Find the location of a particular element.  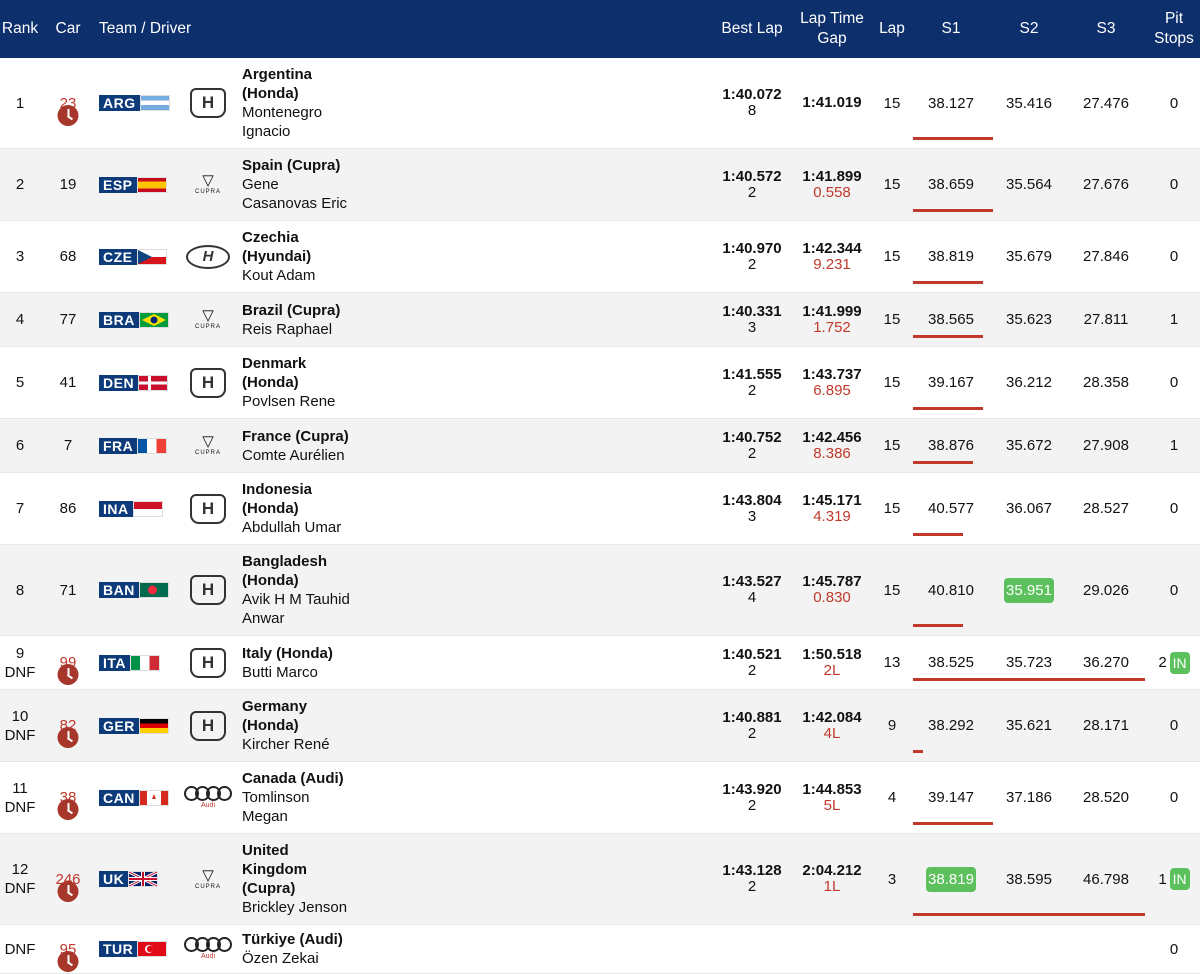

clock-icon is located at coordinates (68, 891).